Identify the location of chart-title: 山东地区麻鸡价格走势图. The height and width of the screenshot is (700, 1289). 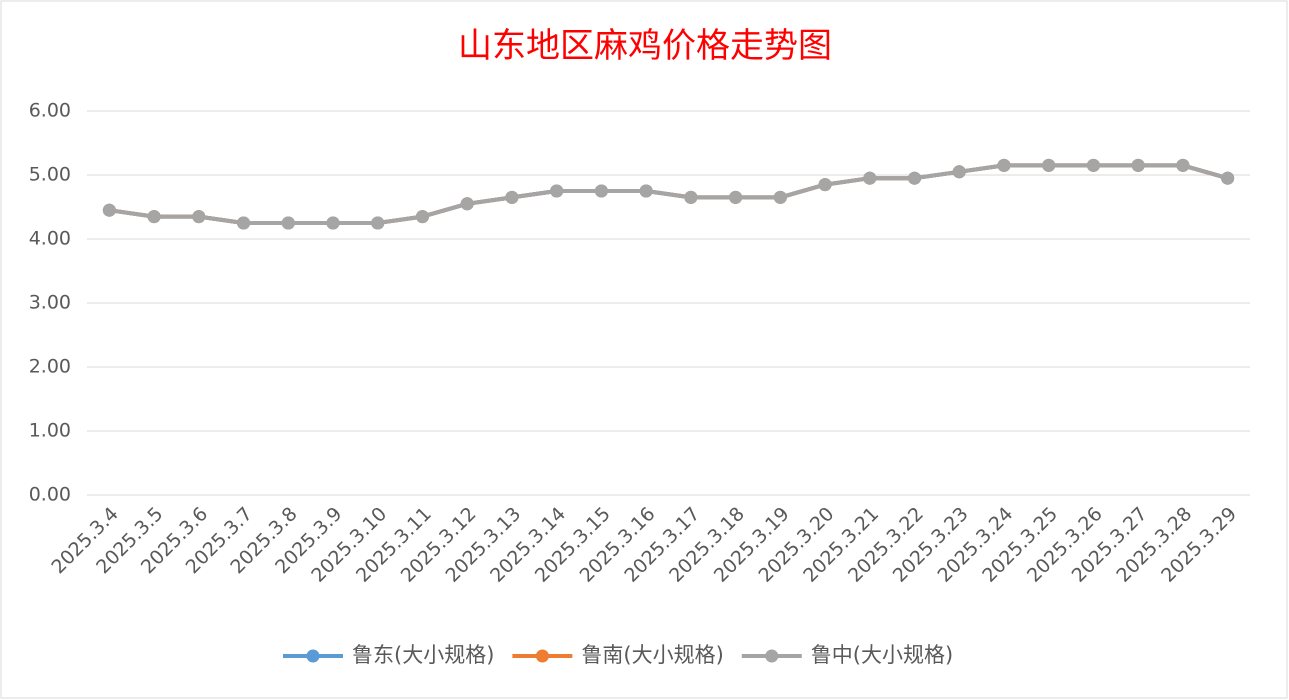
(645, 46).